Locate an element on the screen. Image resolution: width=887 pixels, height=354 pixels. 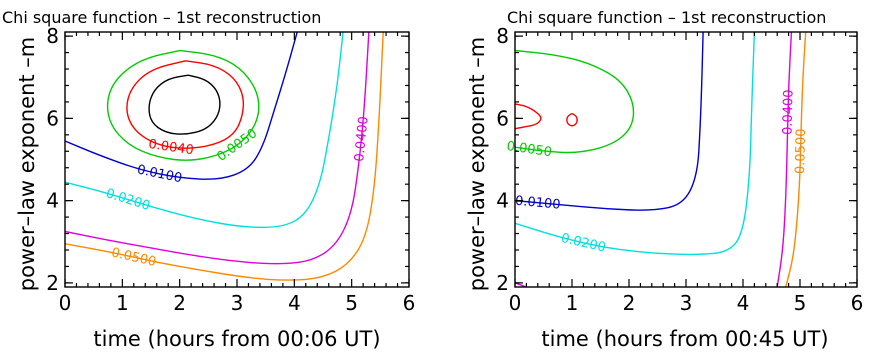
right-chart-title: Chi square function – 1st reconstruction is located at coordinates (666, 17).